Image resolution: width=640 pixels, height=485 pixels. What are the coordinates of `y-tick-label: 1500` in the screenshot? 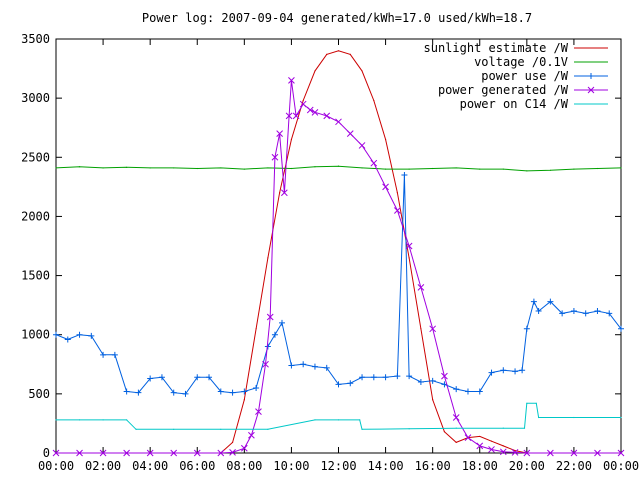 It's located at (35, 276).